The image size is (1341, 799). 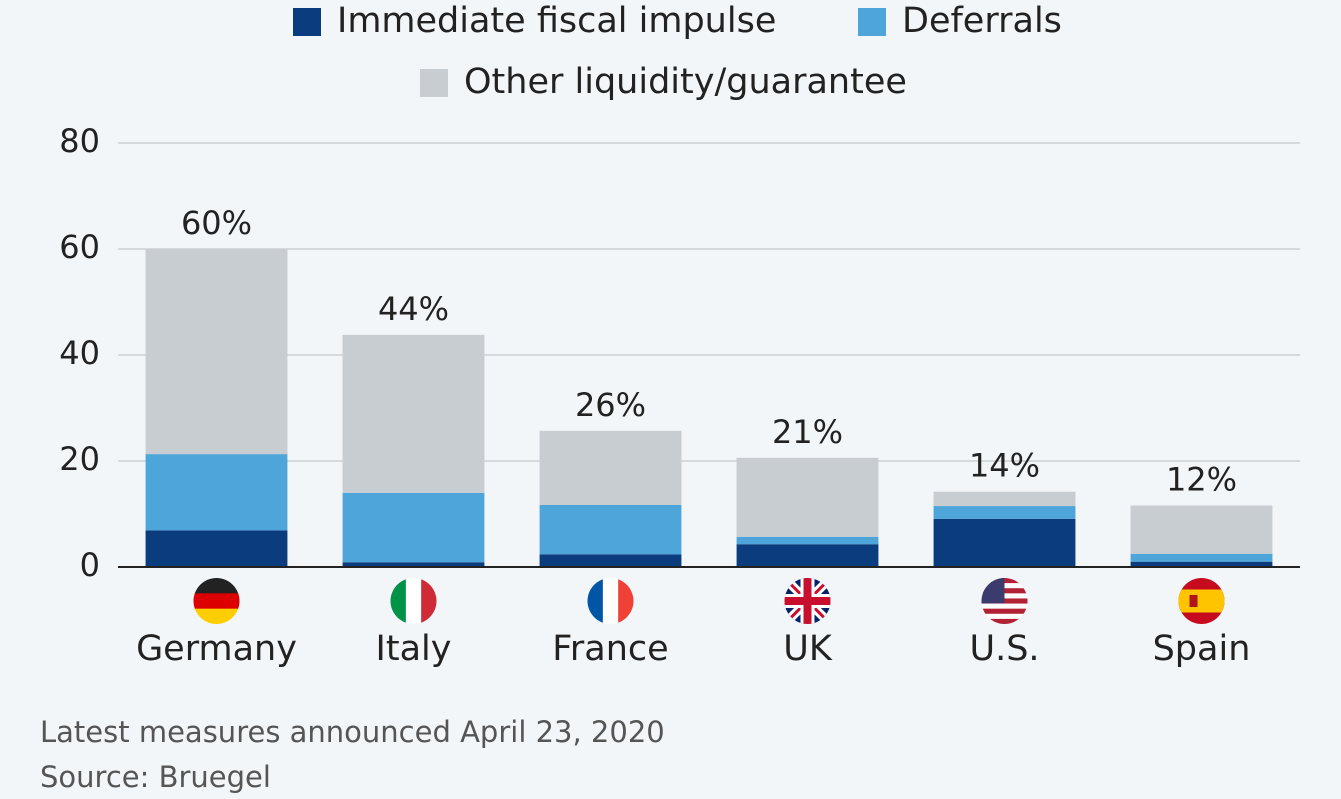 I want to click on total-label: 21%, so click(x=807, y=432).